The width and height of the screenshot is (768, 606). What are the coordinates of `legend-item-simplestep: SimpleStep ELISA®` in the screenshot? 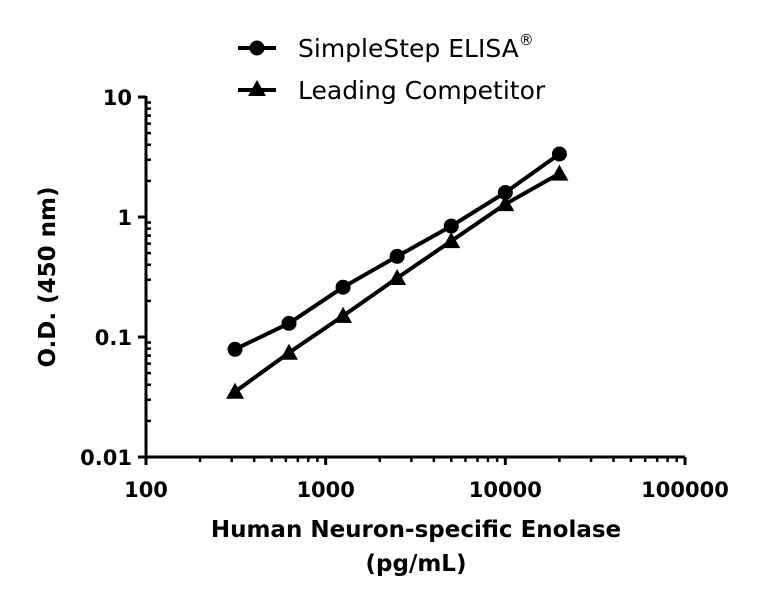 It's located at (386, 47).